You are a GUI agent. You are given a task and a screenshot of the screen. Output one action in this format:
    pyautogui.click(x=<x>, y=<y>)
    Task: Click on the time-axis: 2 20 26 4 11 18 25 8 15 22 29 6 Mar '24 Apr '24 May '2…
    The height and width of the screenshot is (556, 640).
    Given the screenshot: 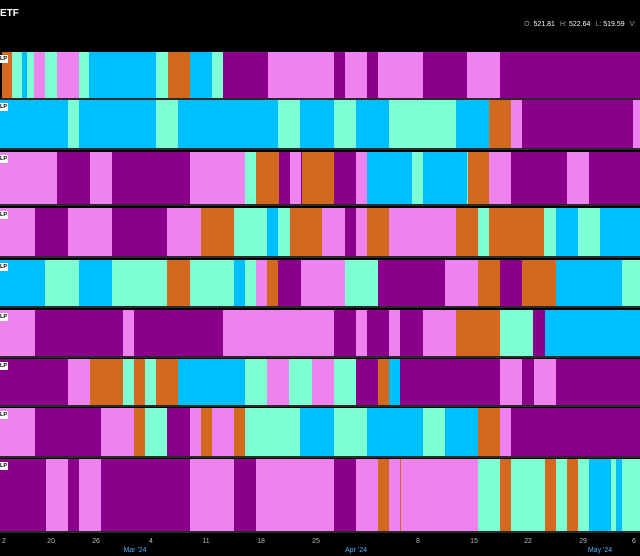 What is the action you would take?
    pyautogui.click(x=320, y=547)
    